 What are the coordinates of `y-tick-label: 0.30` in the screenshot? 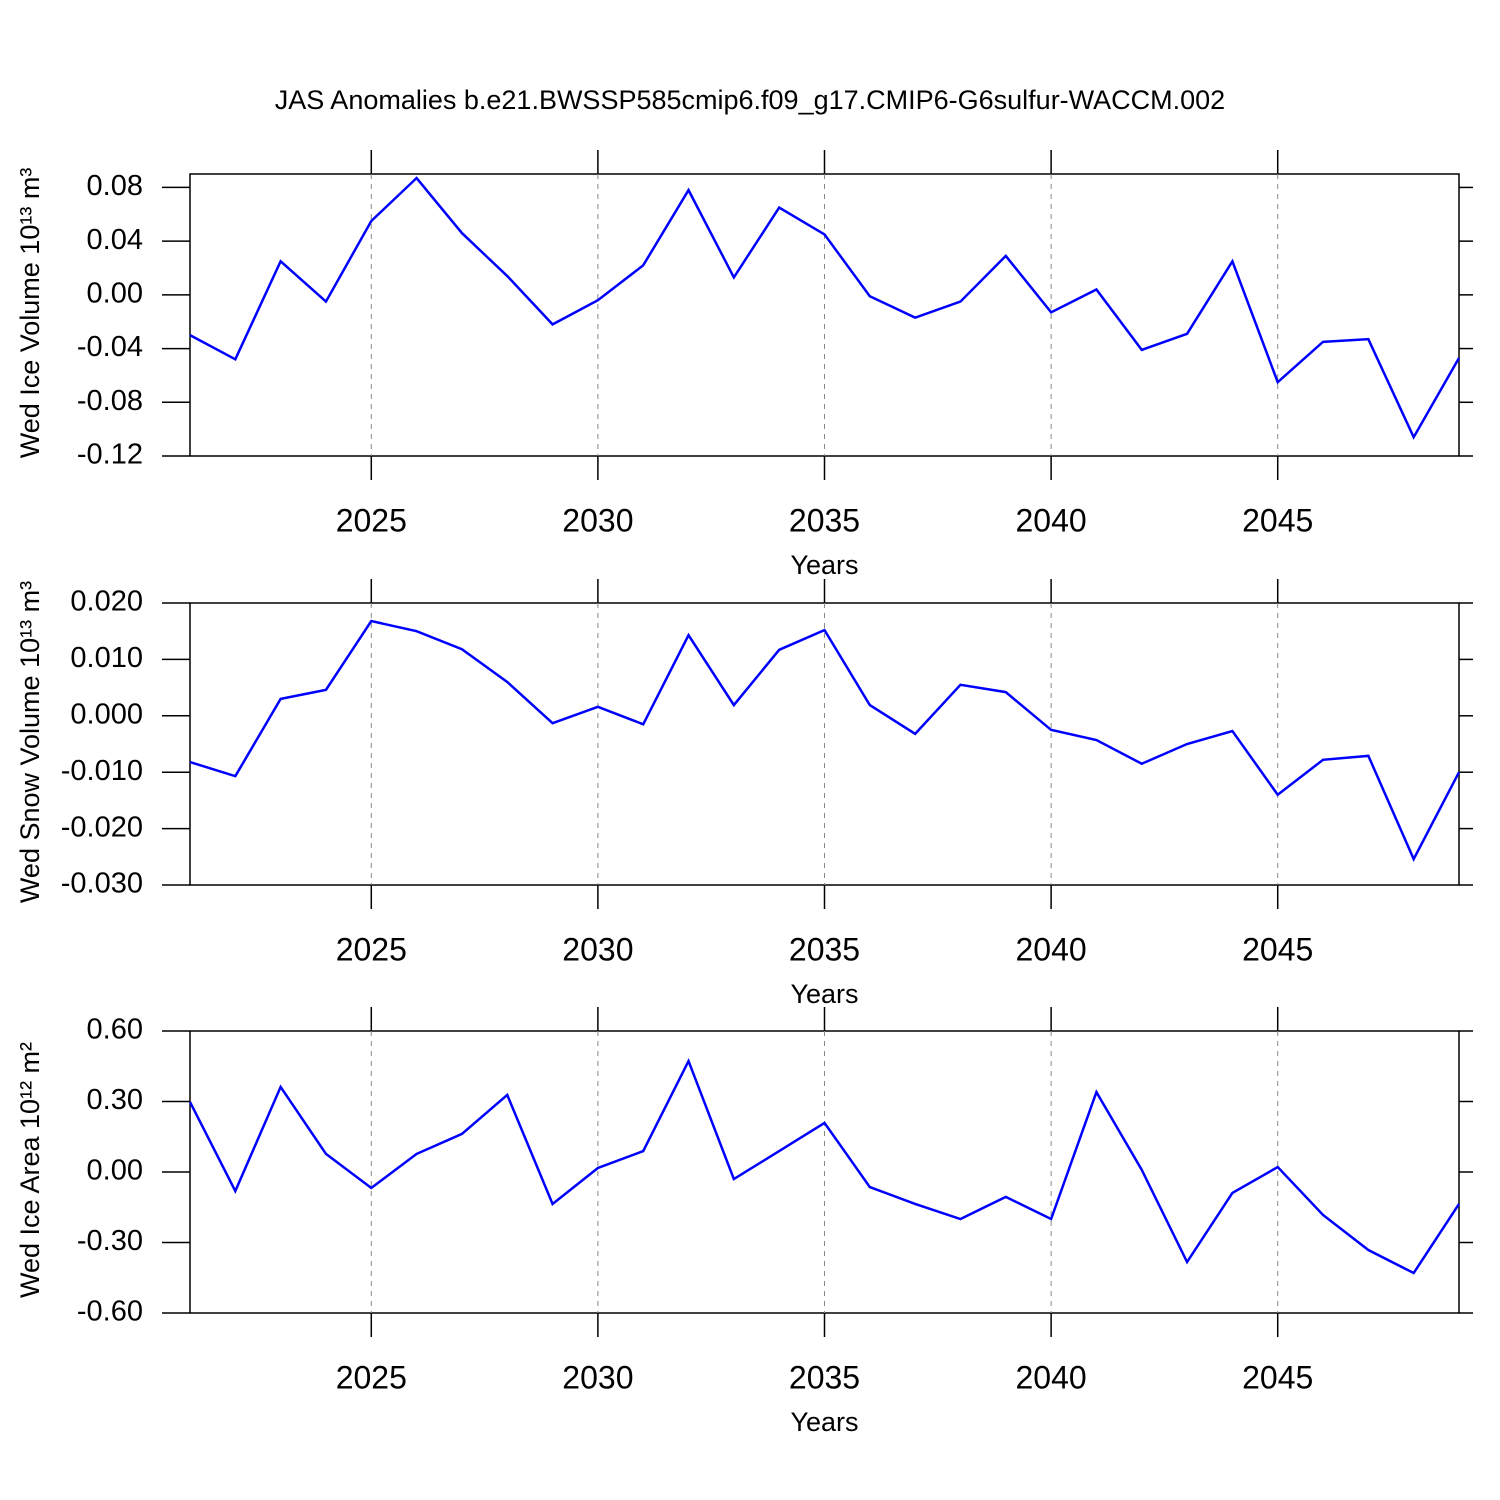 It's located at (115, 1100).